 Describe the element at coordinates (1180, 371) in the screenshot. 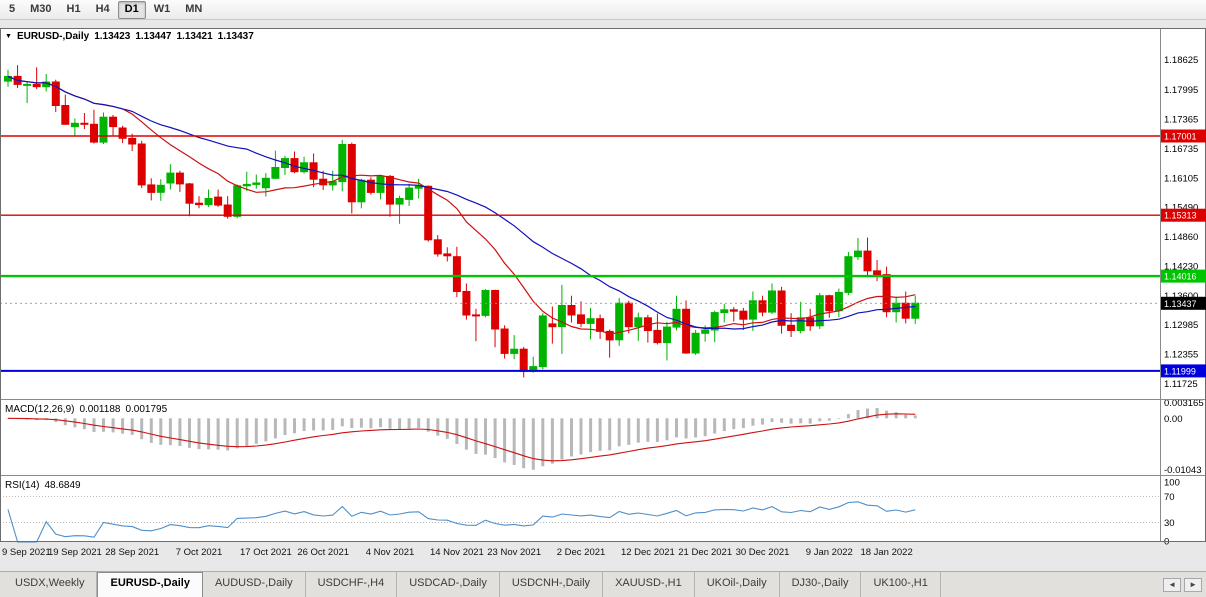

I see `svg-text: 1.11999` at that location.